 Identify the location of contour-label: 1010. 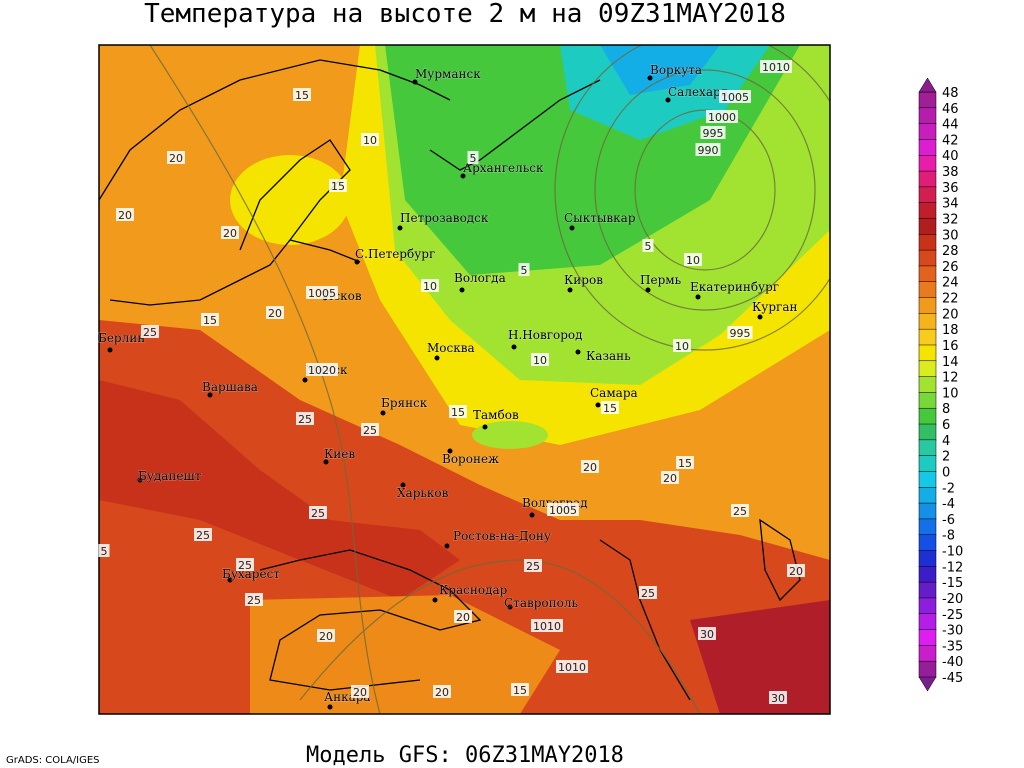
(547, 626).